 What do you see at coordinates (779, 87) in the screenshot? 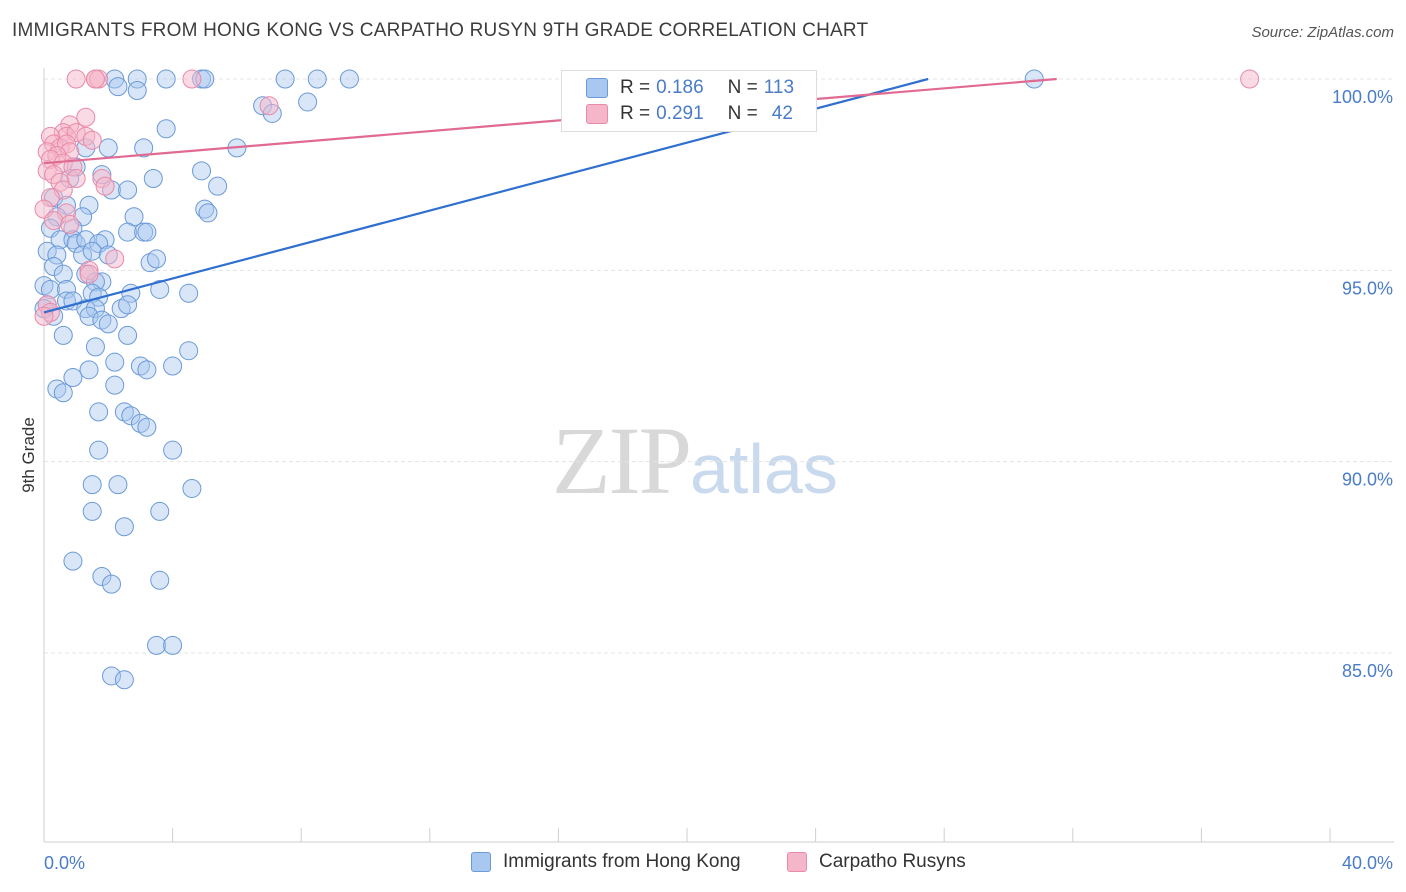
I see `legend-blue-n: 113` at bounding box center [779, 87].